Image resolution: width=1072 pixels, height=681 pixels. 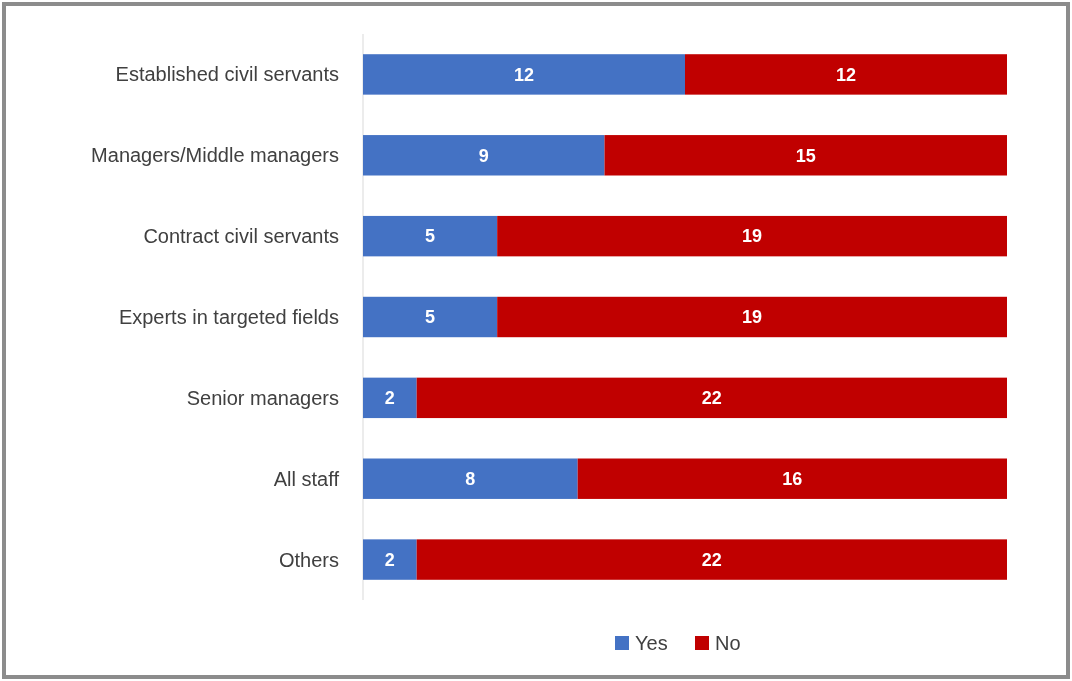 What do you see at coordinates (308, 559) in the screenshot?
I see `y-tick-label: Others` at bounding box center [308, 559].